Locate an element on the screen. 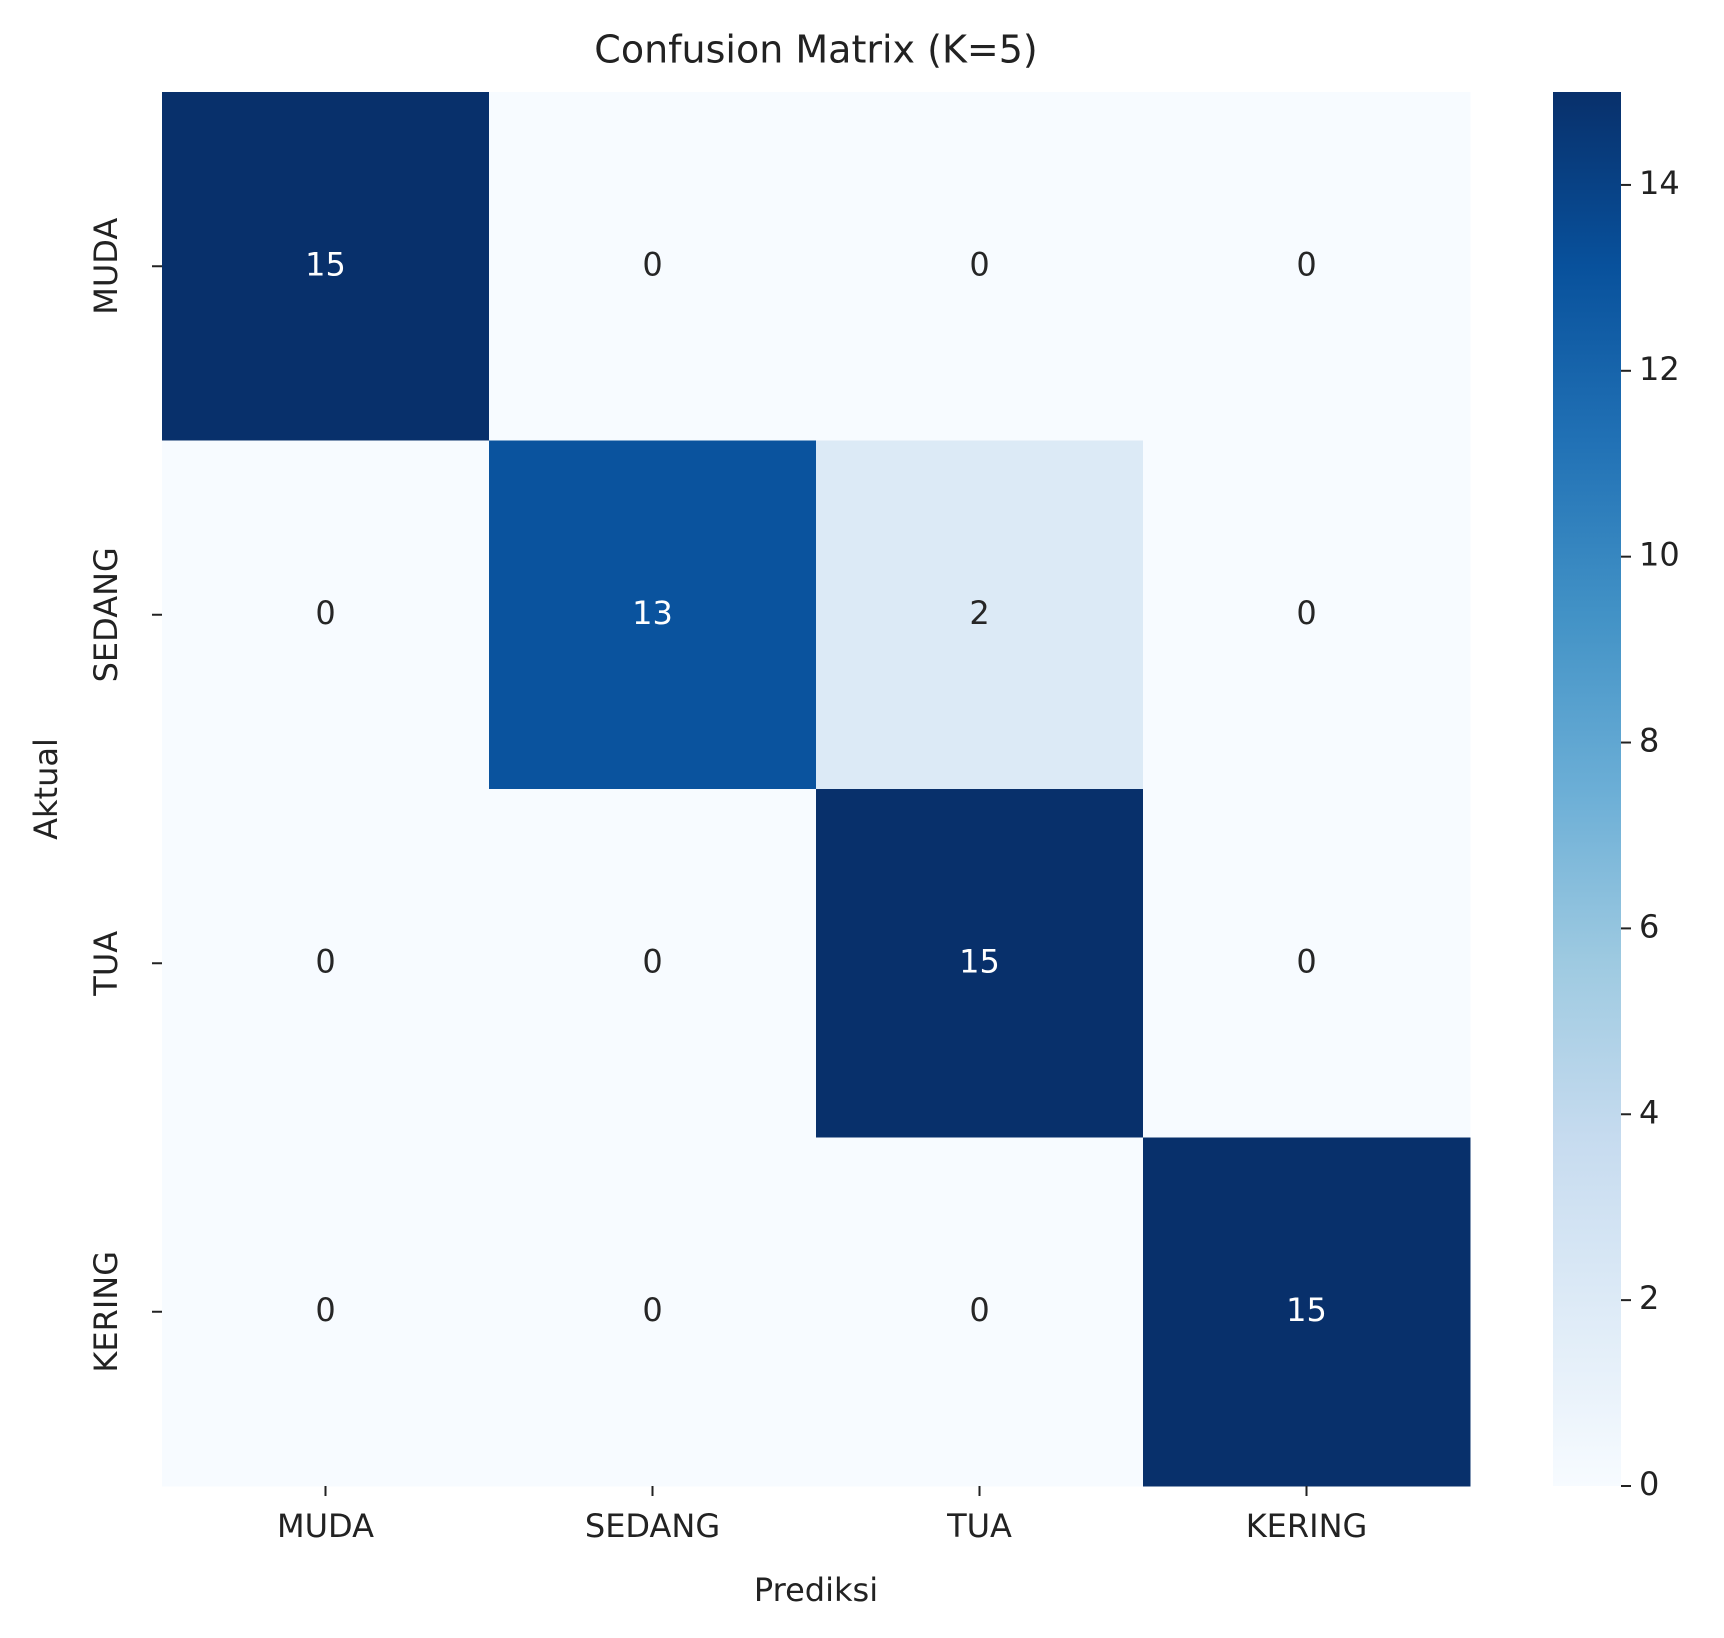 The width and height of the screenshot is (1724, 1638). cell-label: 13 is located at coordinates (652, 613).